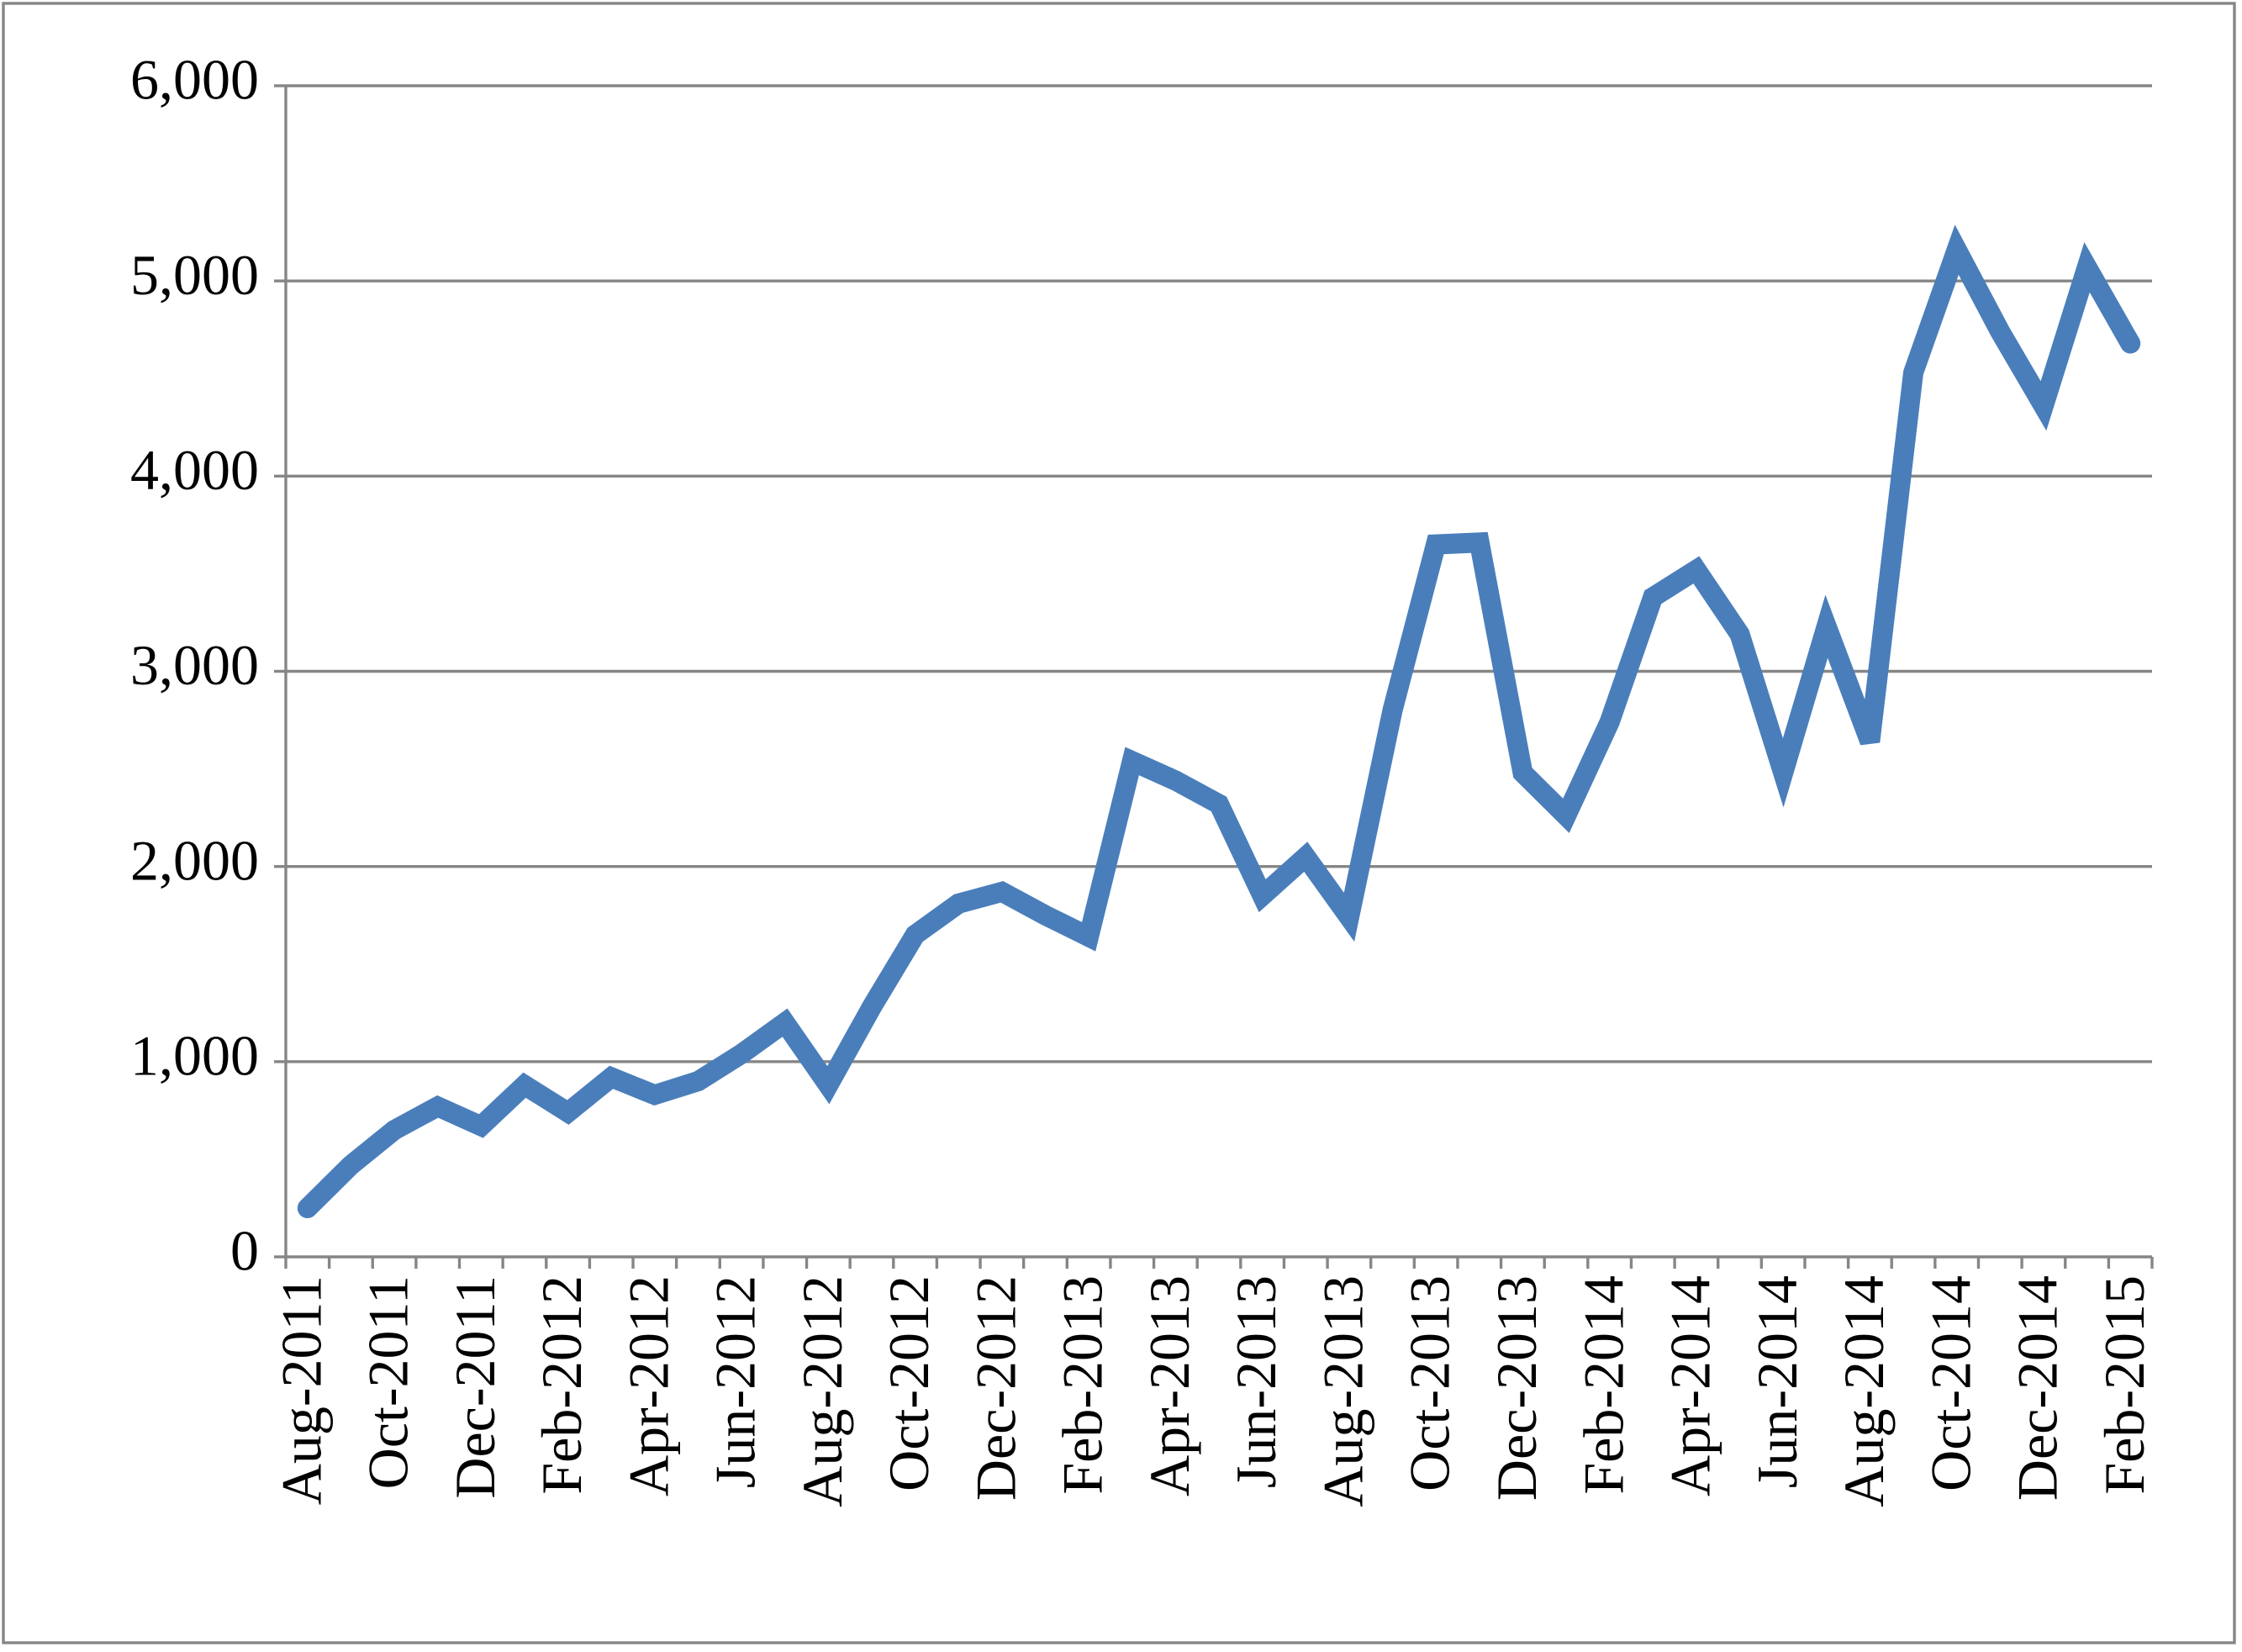  Describe the element at coordinates (388, 1382) in the screenshot. I see `x-tick-label: Oct-2011` at that location.